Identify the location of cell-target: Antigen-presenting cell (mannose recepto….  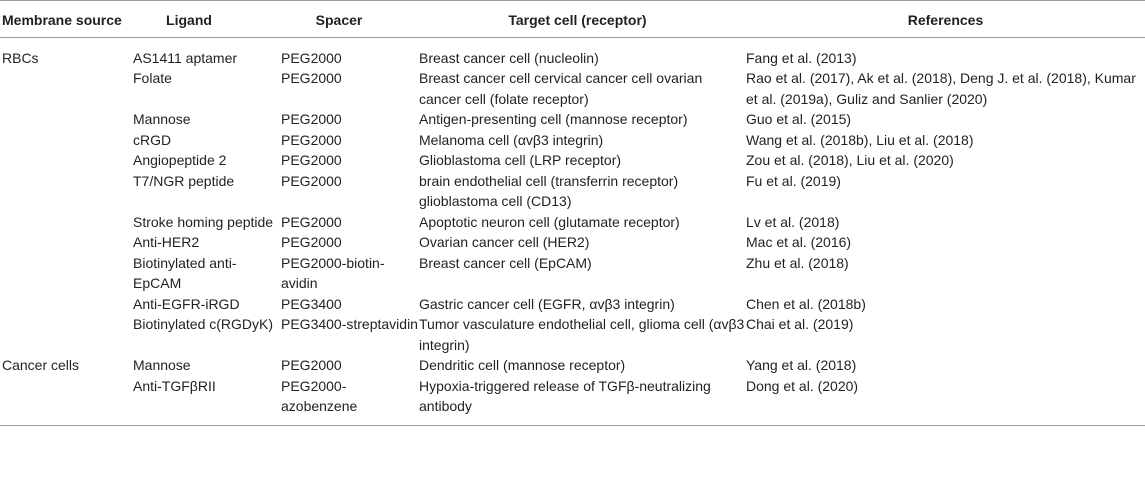
(553, 119).